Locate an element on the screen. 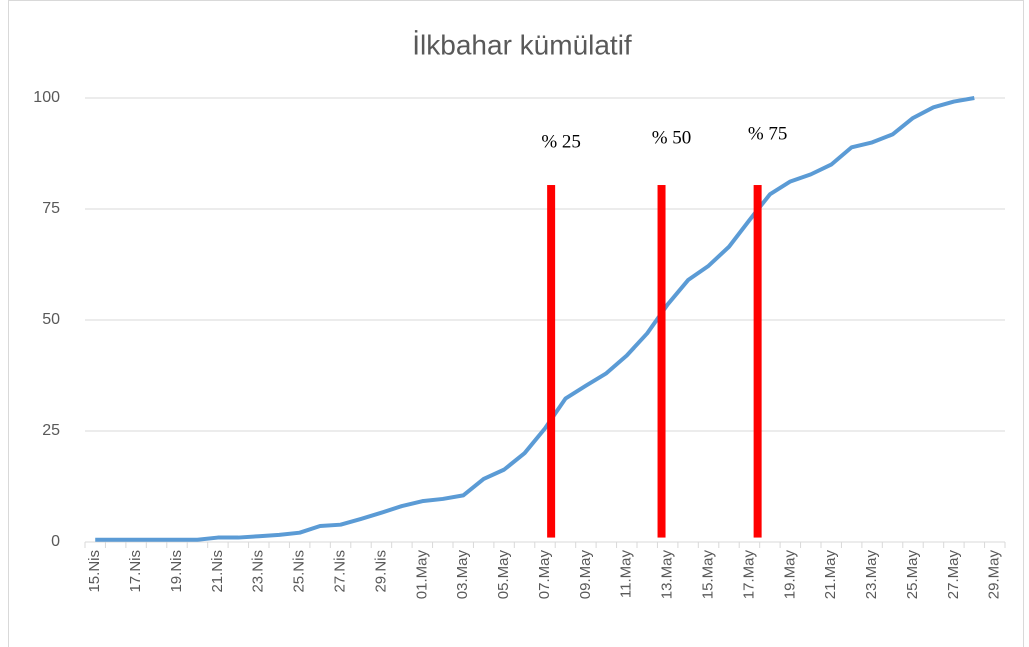 The image size is (1029, 647). x-tick-label: 21.Nis is located at coordinates (217, 571).